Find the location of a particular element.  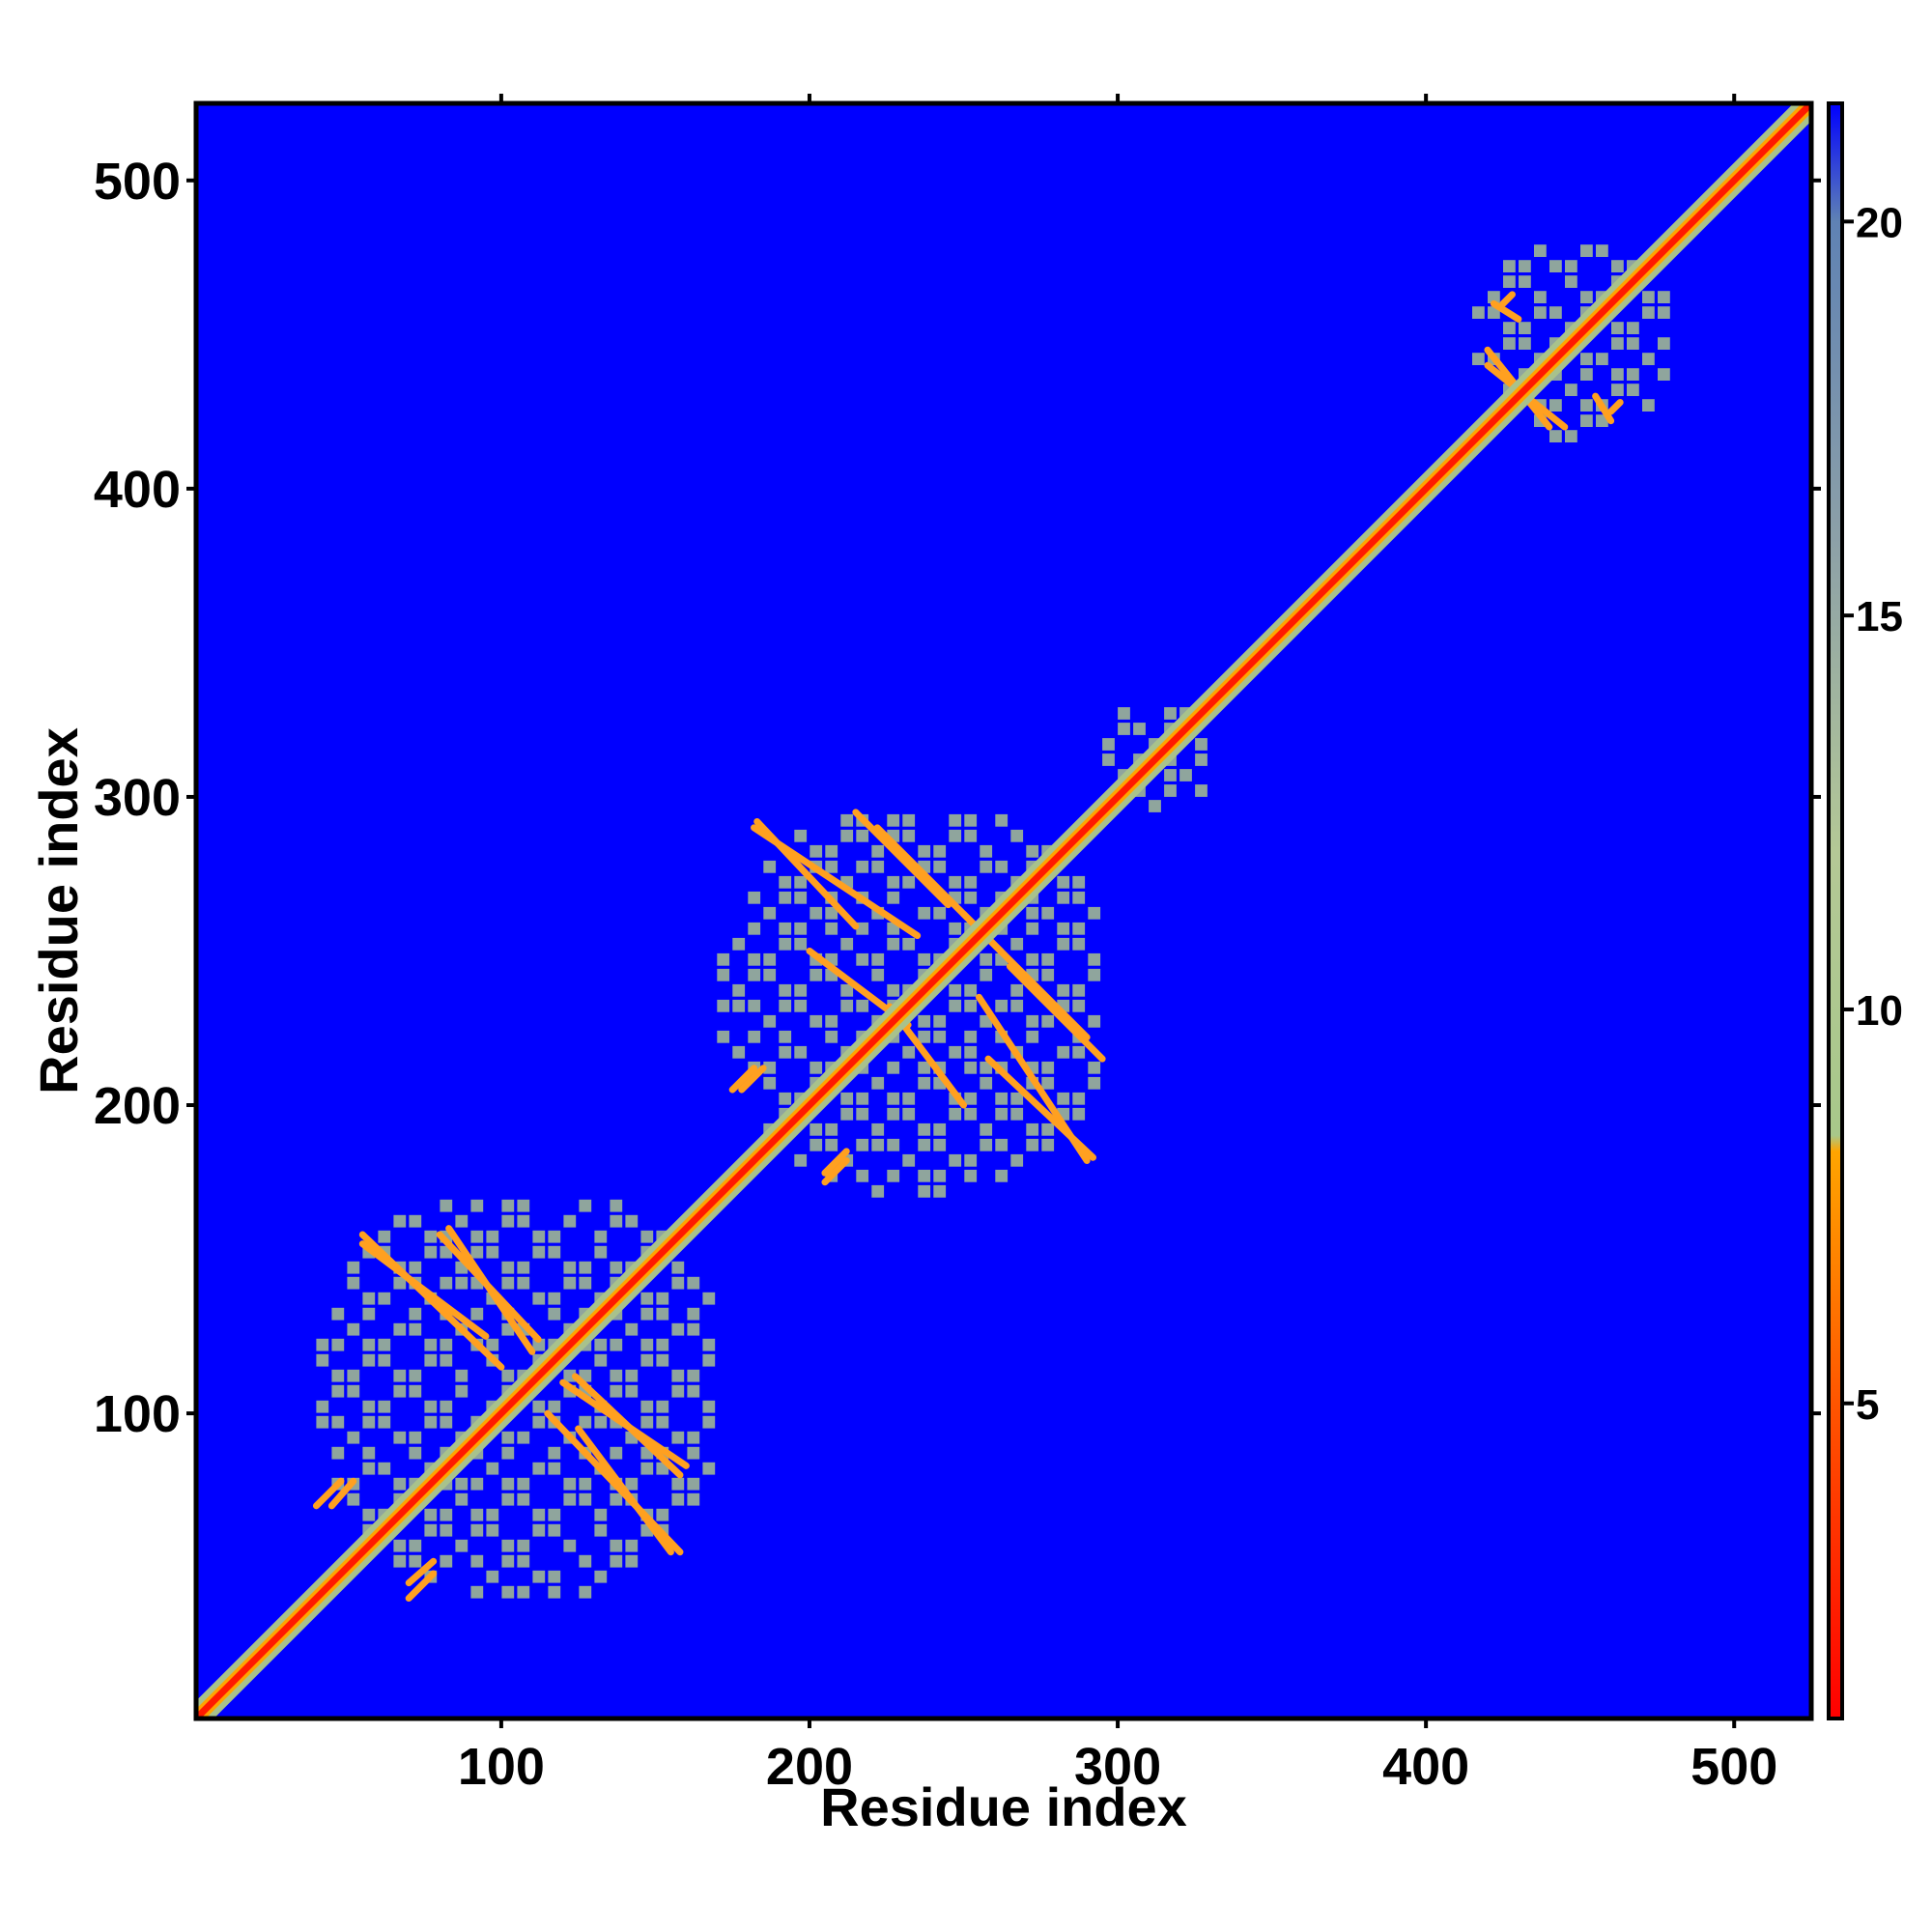

colorbar-tick-label: 5 is located at coordinates (1867, 1405).